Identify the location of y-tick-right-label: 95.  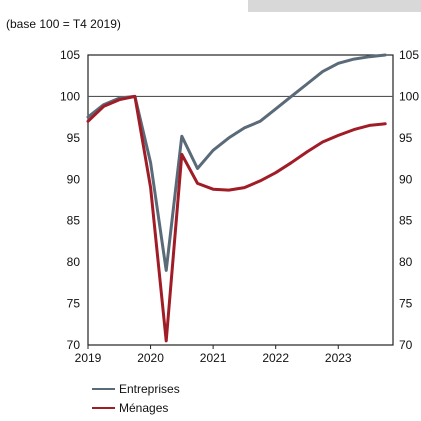
(406, 138).